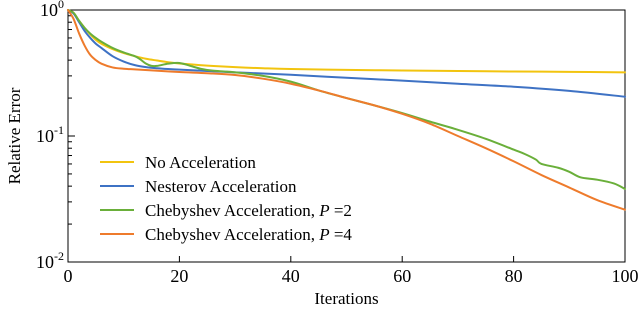 Image resolution: width=640 pixels, height=320 pixels. Describe the element at coordinates (341, 210) in the screenshot. I see `legend-label-suffix: =2` at that location.